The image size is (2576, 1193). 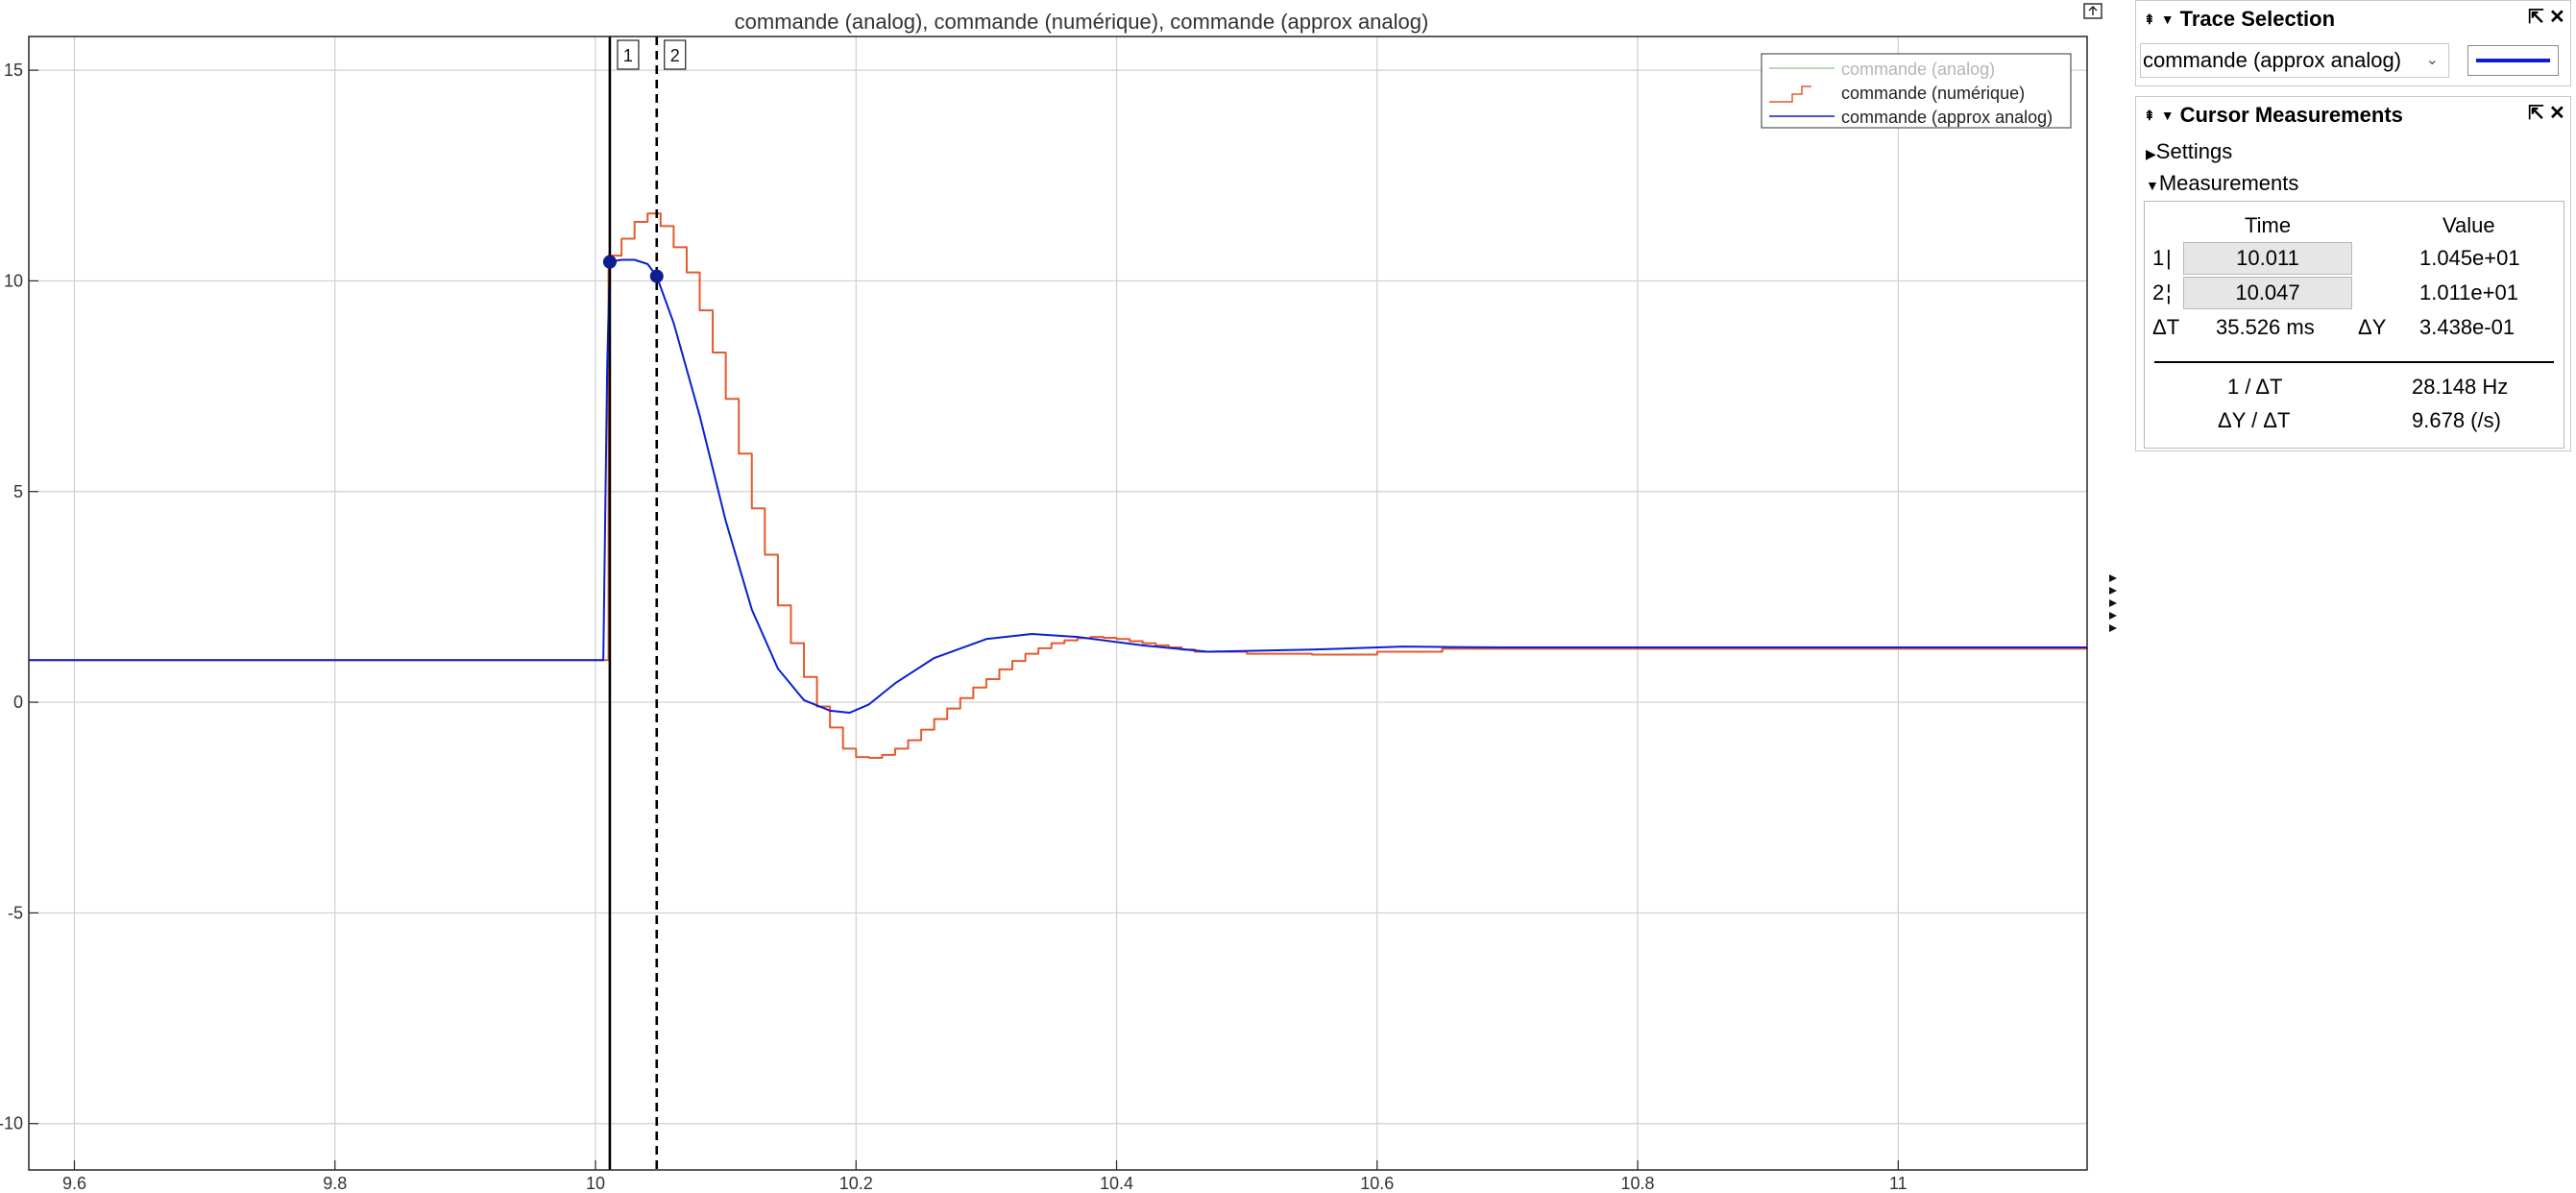 What do you see at coordinates (856, 1183) in the screenshot?
I see `x-tick-label: 10.2` at bounding box center [856, 1183].